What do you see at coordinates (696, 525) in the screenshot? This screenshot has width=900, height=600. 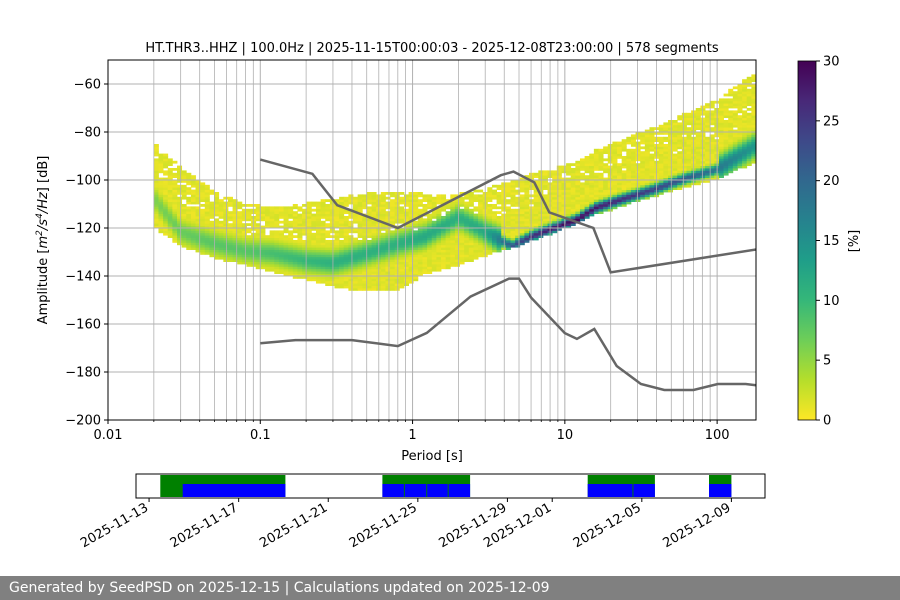 I see `timeline-tick-label: 2025-12-09` at bounding box center [696, 525].